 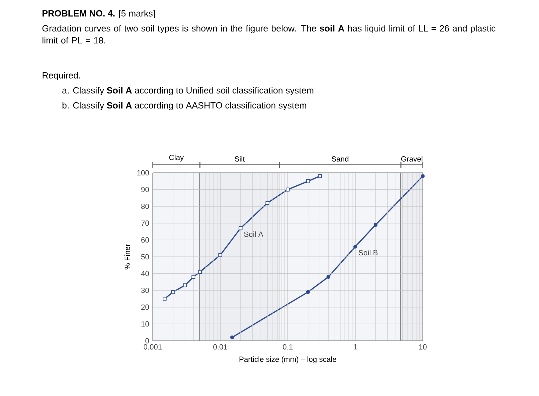 What do you see at coordinates (184, 106) in the screenshot?
I see `text: b. Classify Soil A according to AASHTO classification system` at bounding box center [184, 106].